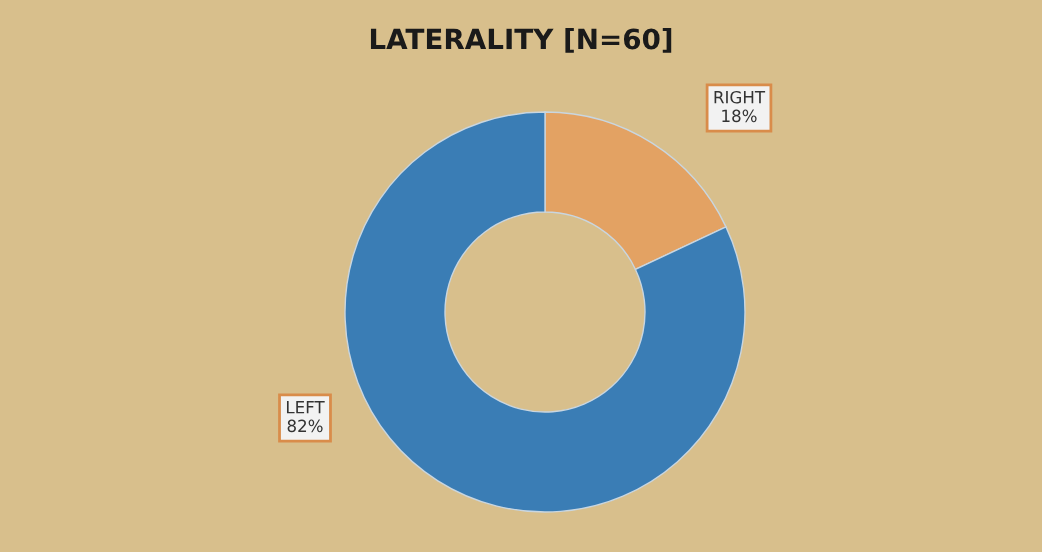 Image resolution: width=1042 pixels, height=552 pixels. I want to click on data-label: 82%, so click(305, 426).